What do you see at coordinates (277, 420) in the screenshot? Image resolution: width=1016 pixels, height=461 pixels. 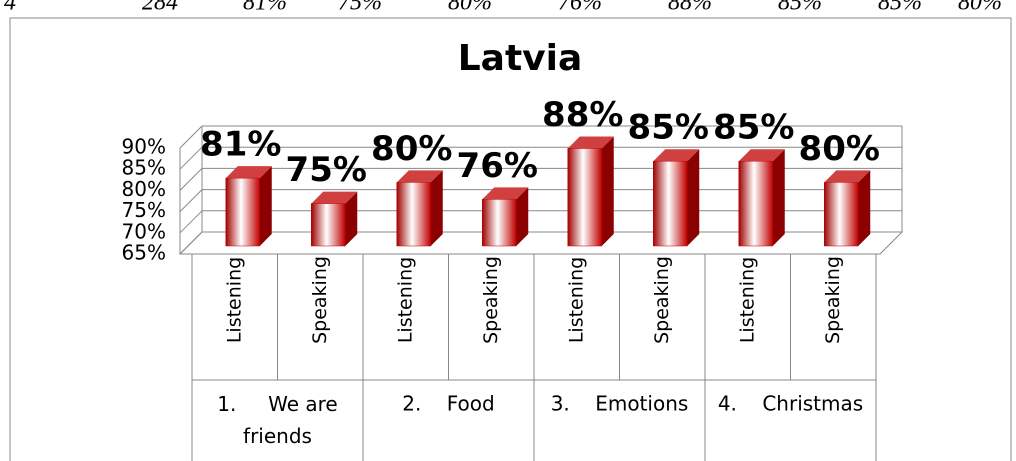 I see `group-label: 1. We are friends` at bounding box center [277, 420].